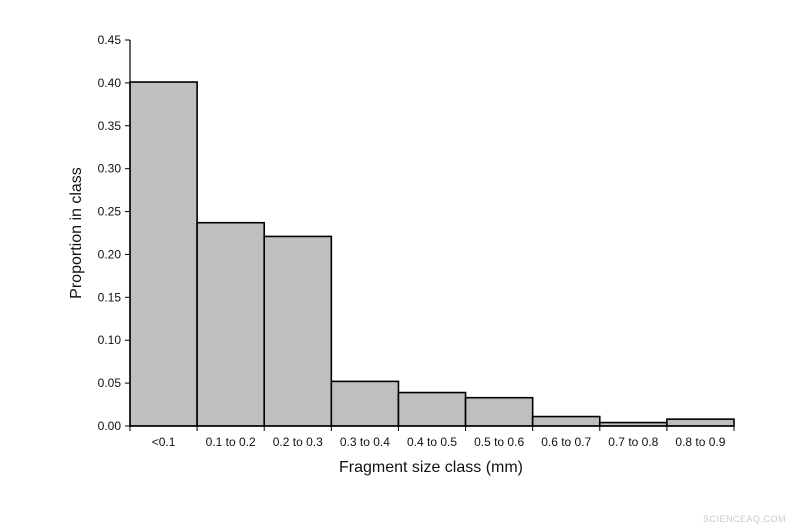  I want to click on x-tick-label-1: 0.1 to 0.2, so click(231, 442).